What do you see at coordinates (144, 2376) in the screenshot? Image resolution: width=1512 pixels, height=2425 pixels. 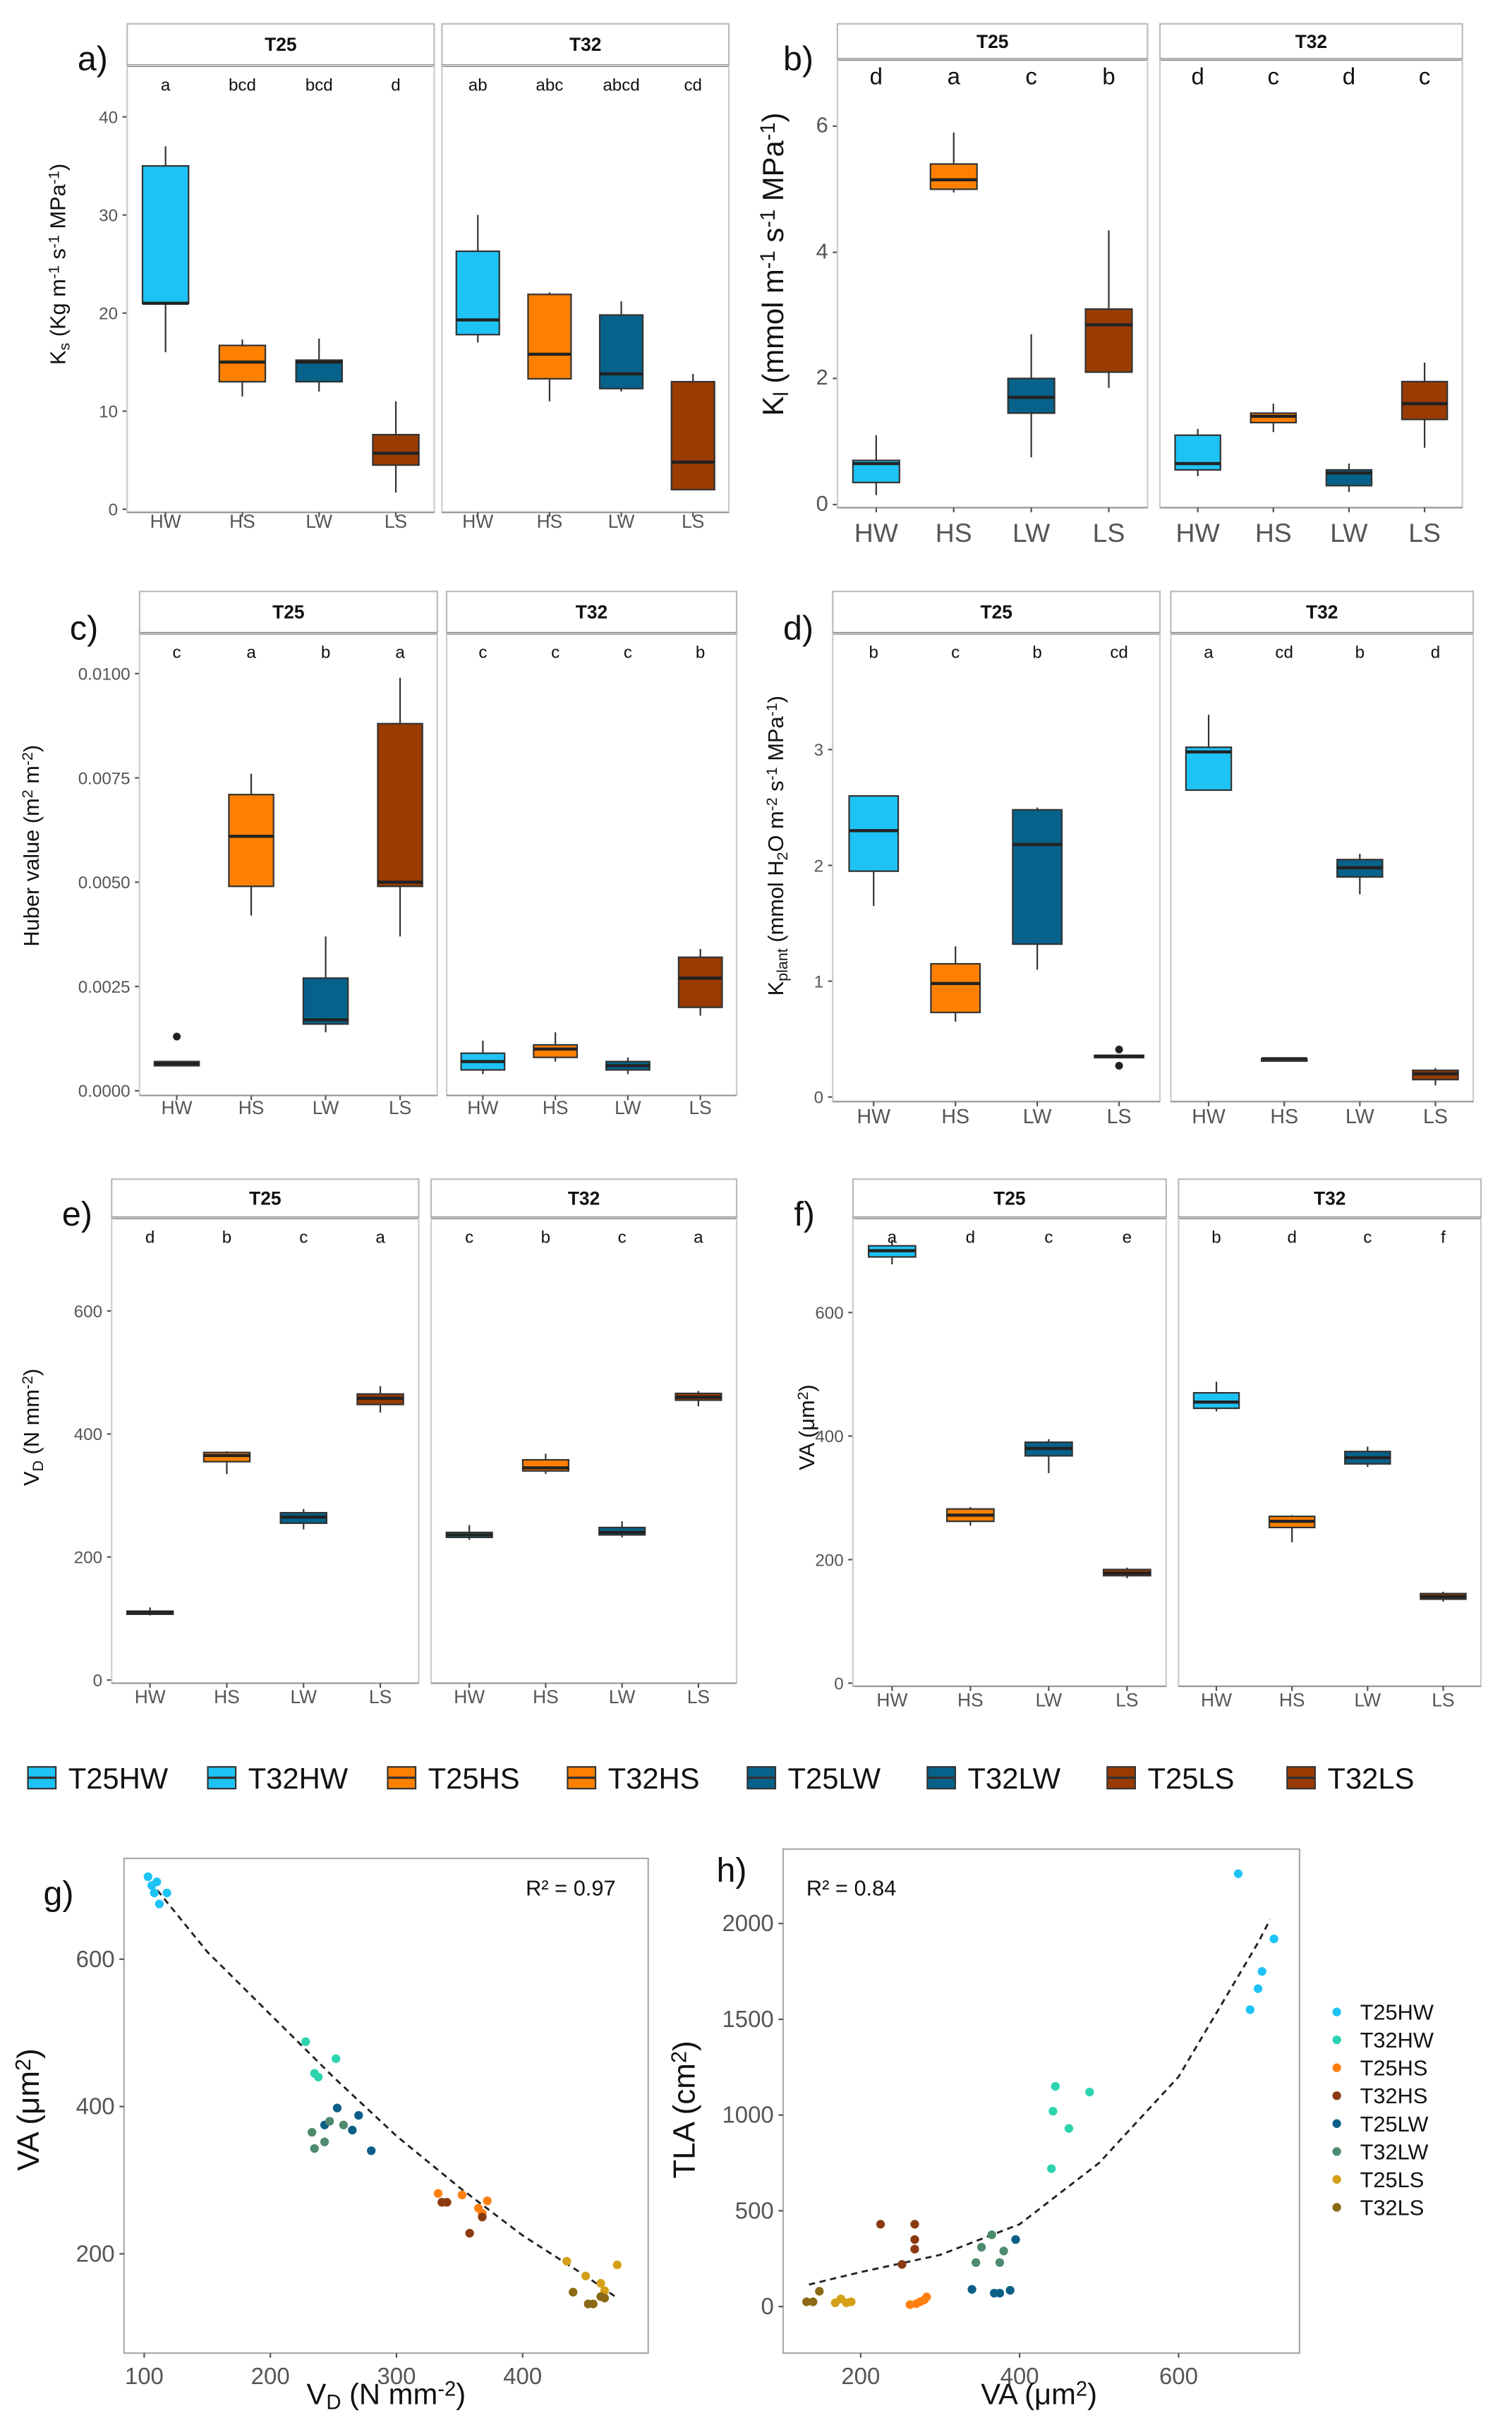 I see `x-tick-label: 100` at bounding box center [144, 2376].